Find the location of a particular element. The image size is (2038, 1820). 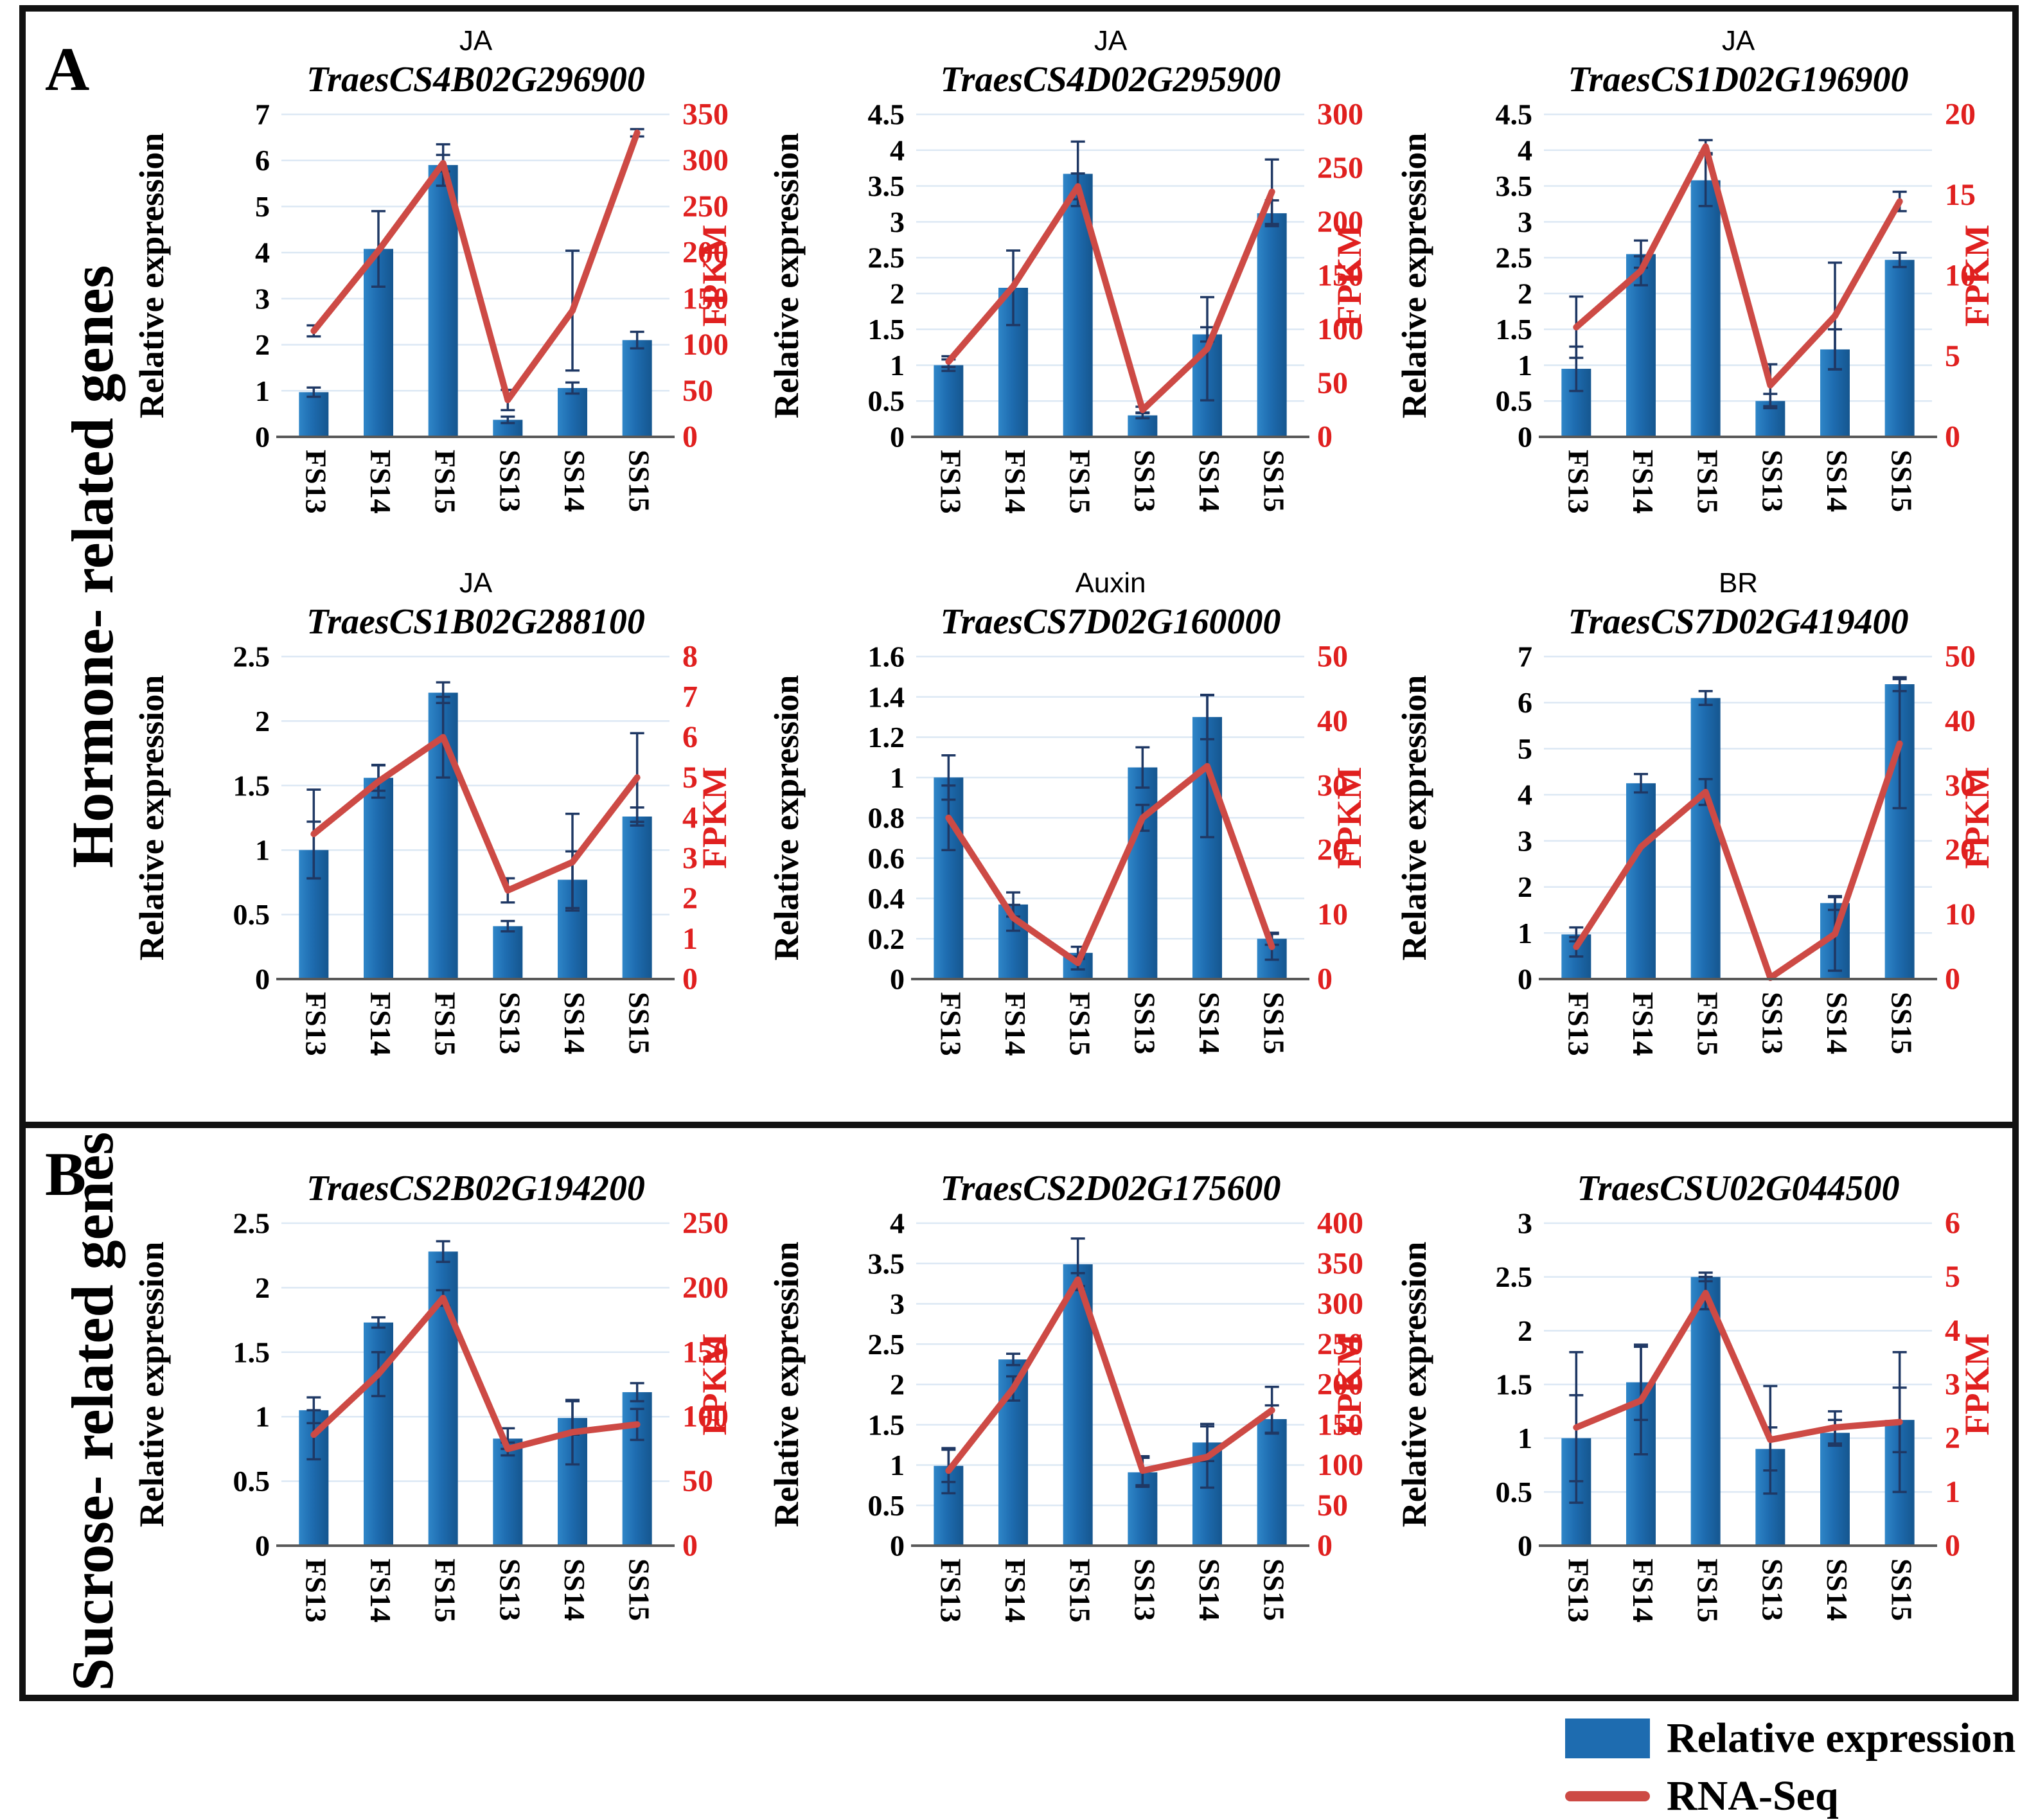

hormone-label: Auxin is located at coordinates (1110, 583).